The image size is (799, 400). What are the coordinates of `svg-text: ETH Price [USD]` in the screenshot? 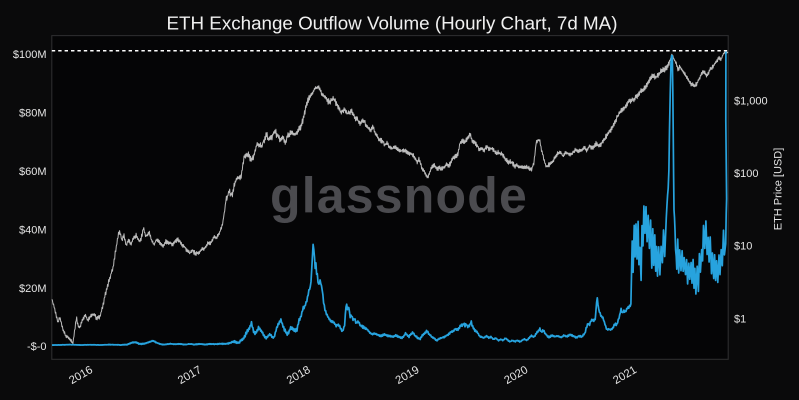 It's located at (779, 189).